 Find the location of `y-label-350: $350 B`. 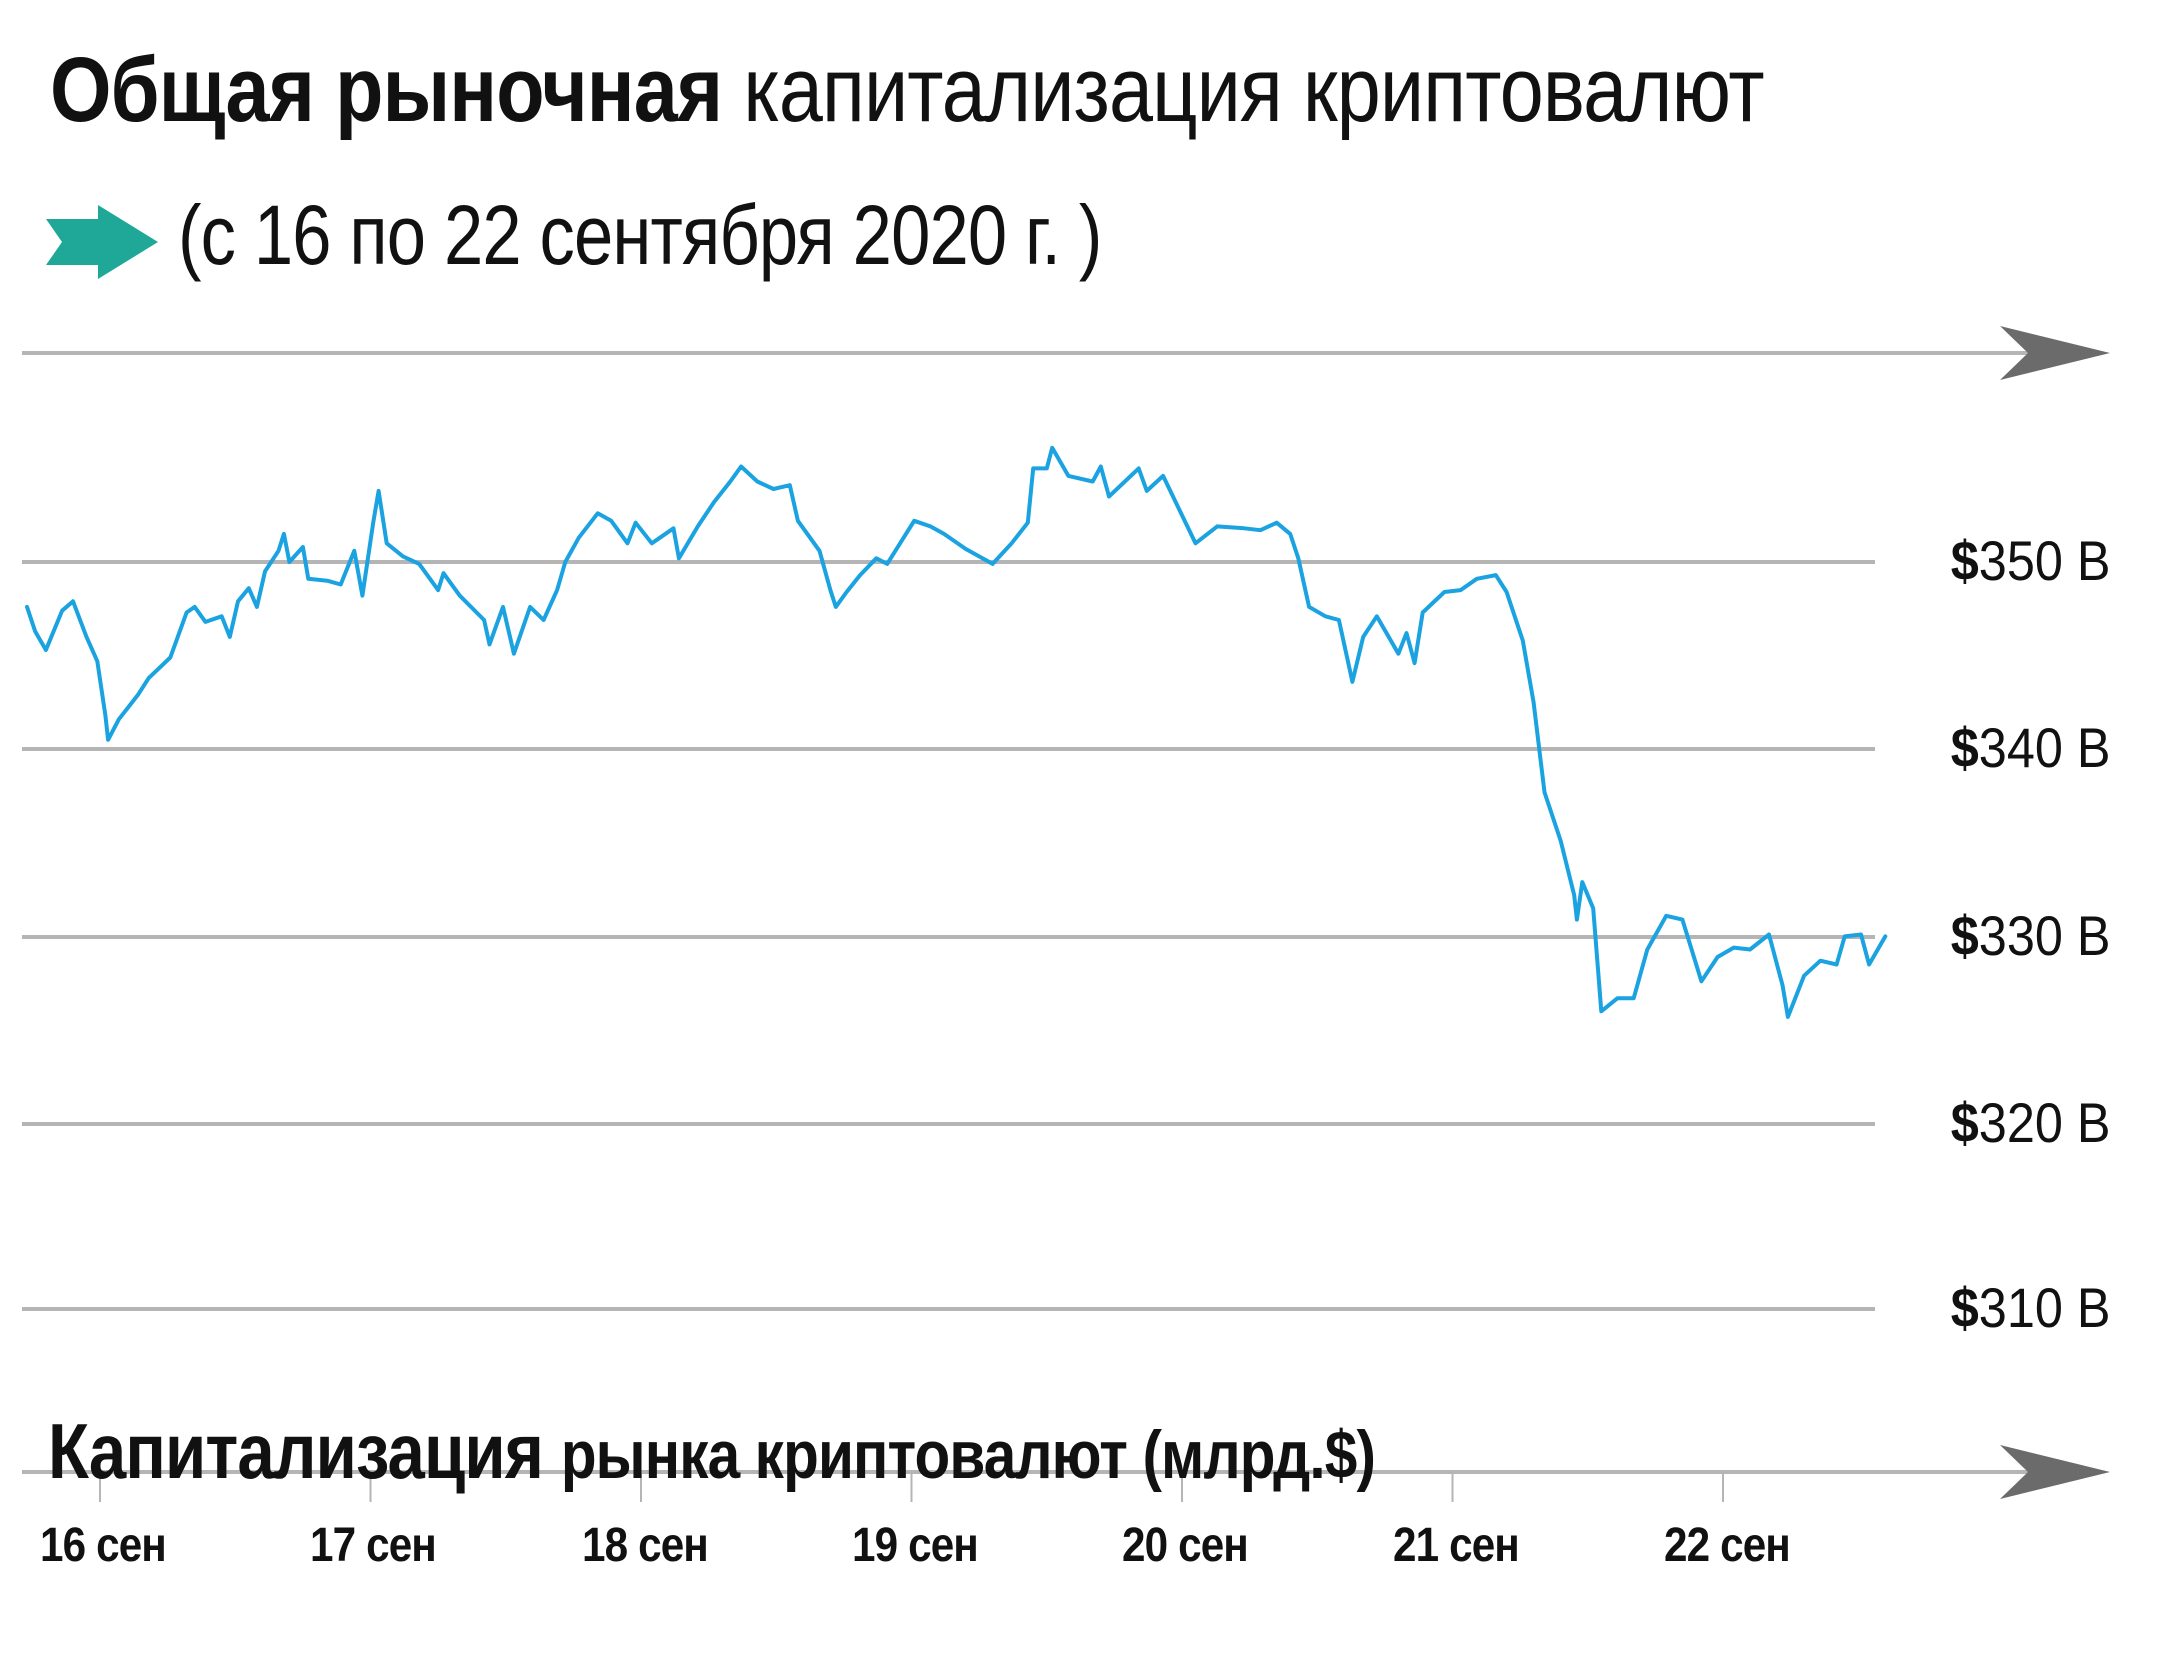

y-label-350: $350 B is located at coordinates (2030, 560).